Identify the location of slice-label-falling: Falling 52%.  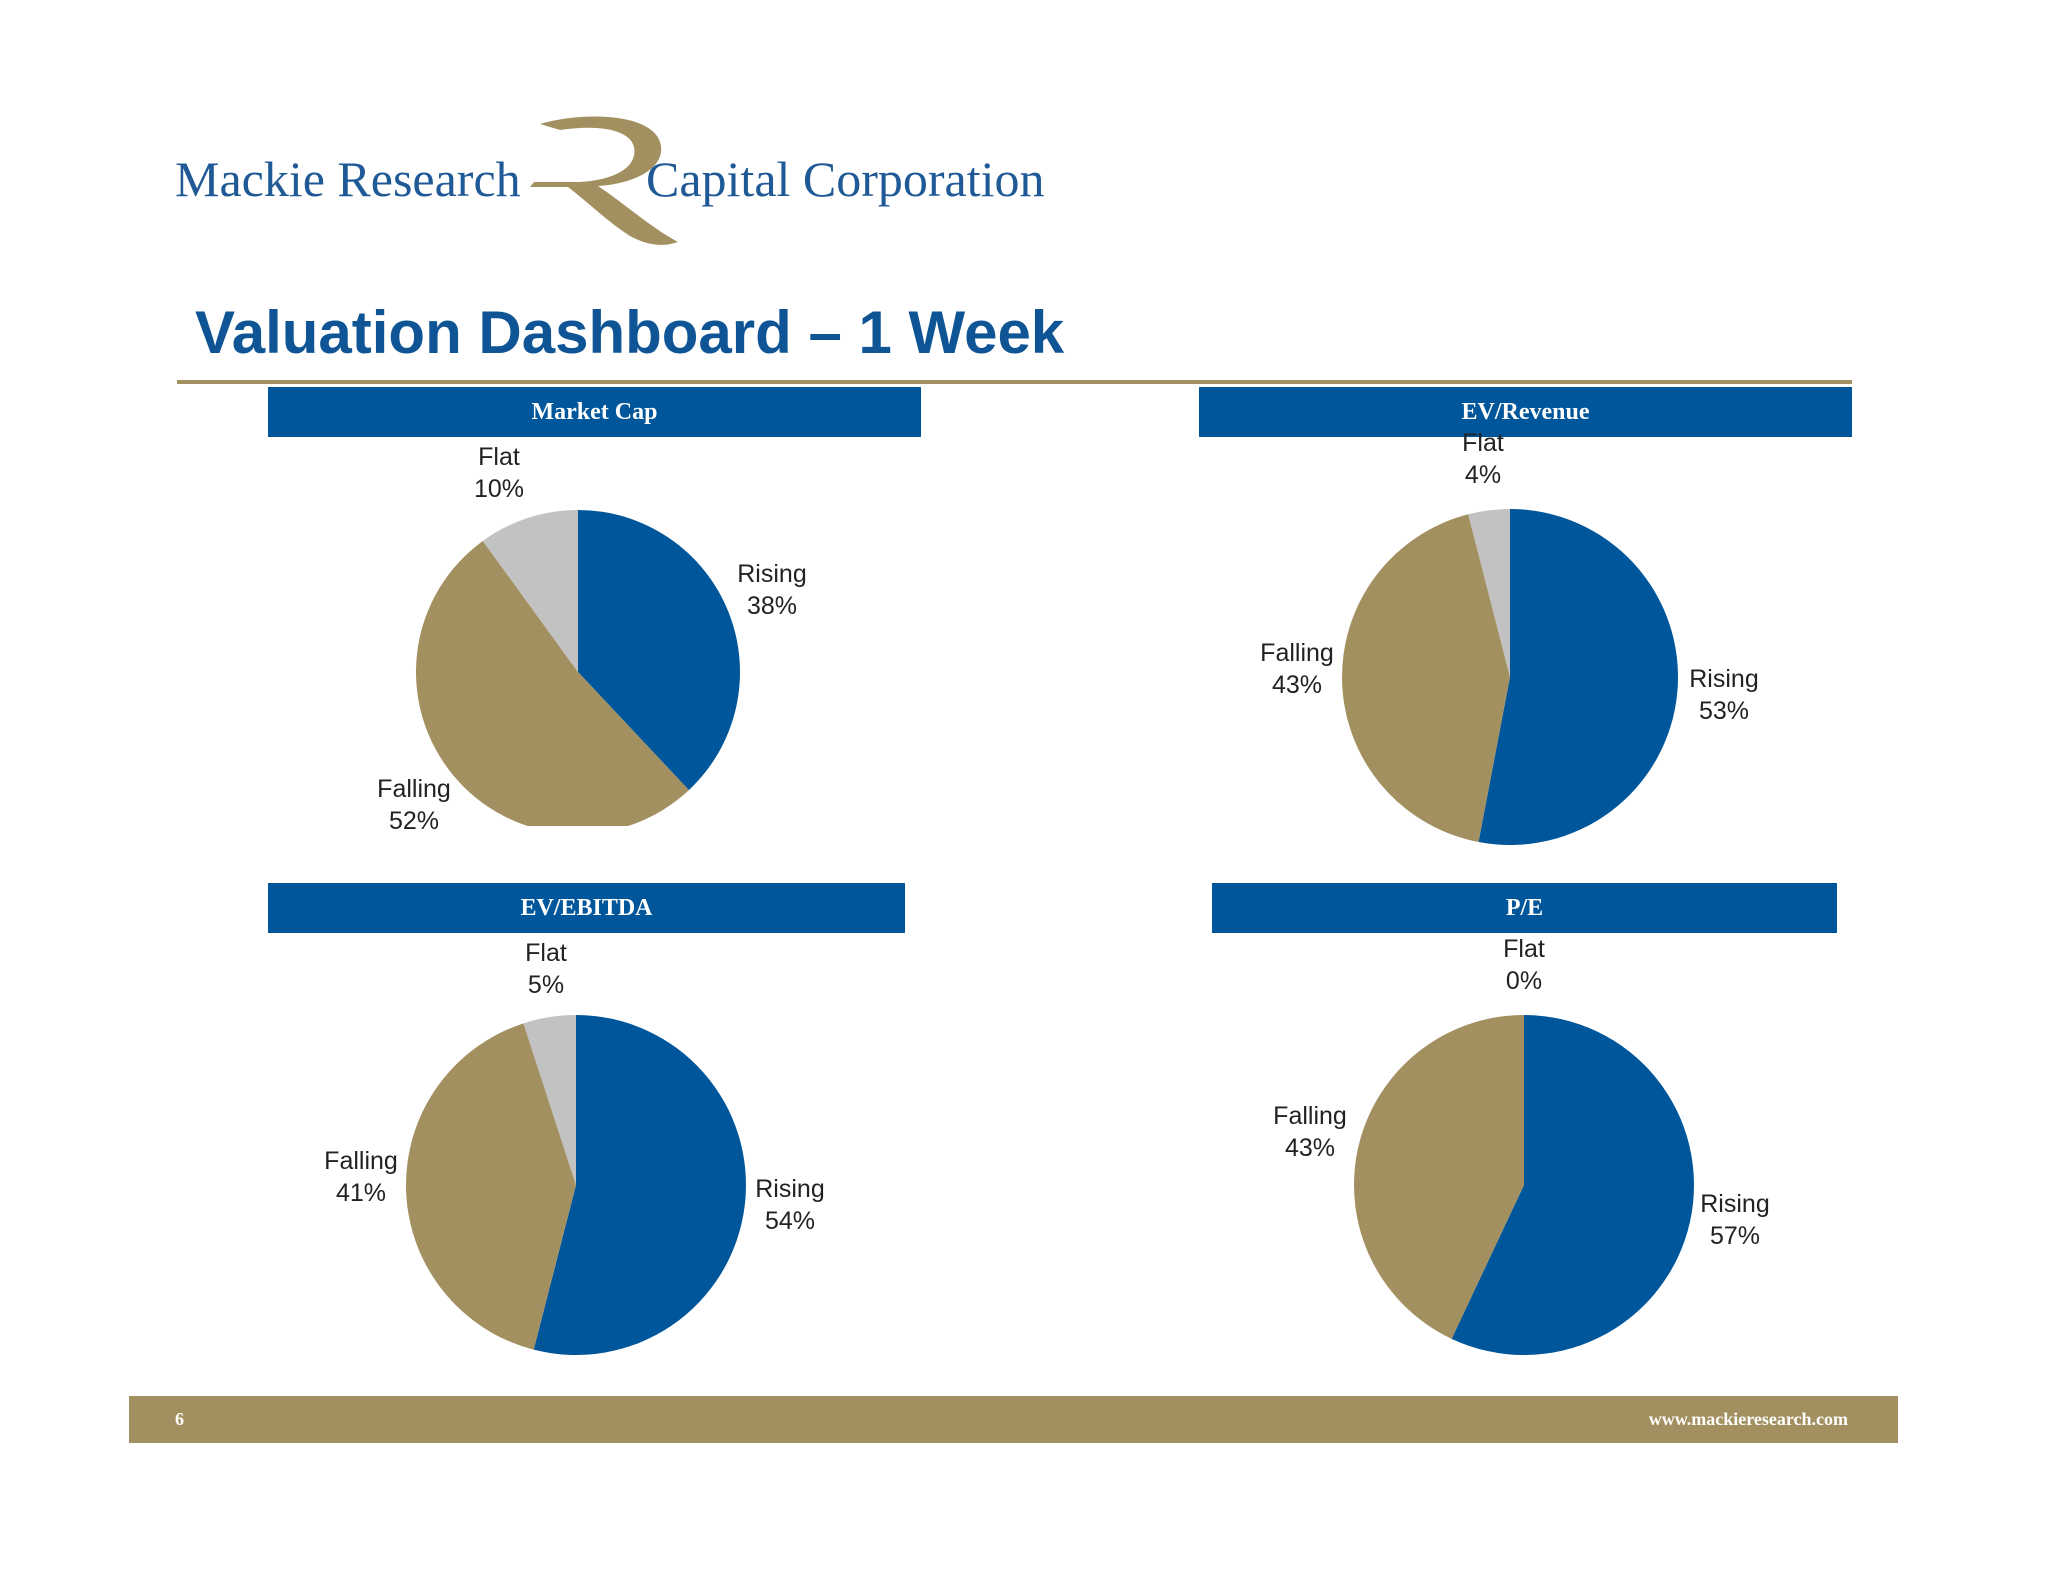
(414, 805).